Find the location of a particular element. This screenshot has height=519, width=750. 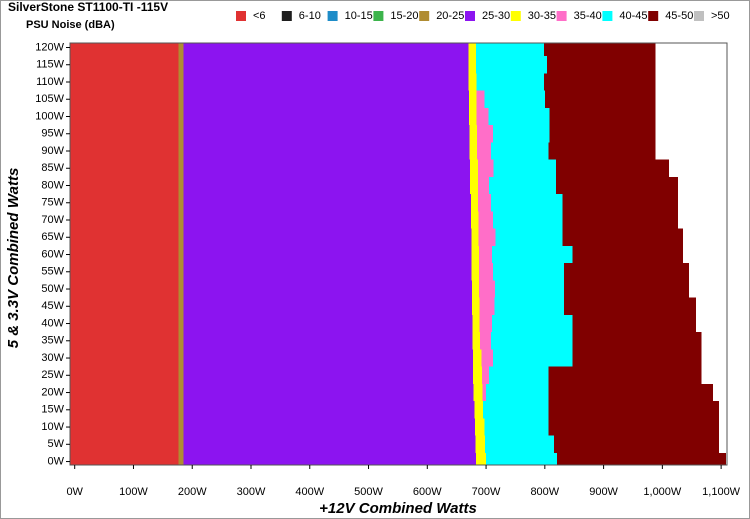

legend-label: 30-35 is located at coordinates (542, 16).